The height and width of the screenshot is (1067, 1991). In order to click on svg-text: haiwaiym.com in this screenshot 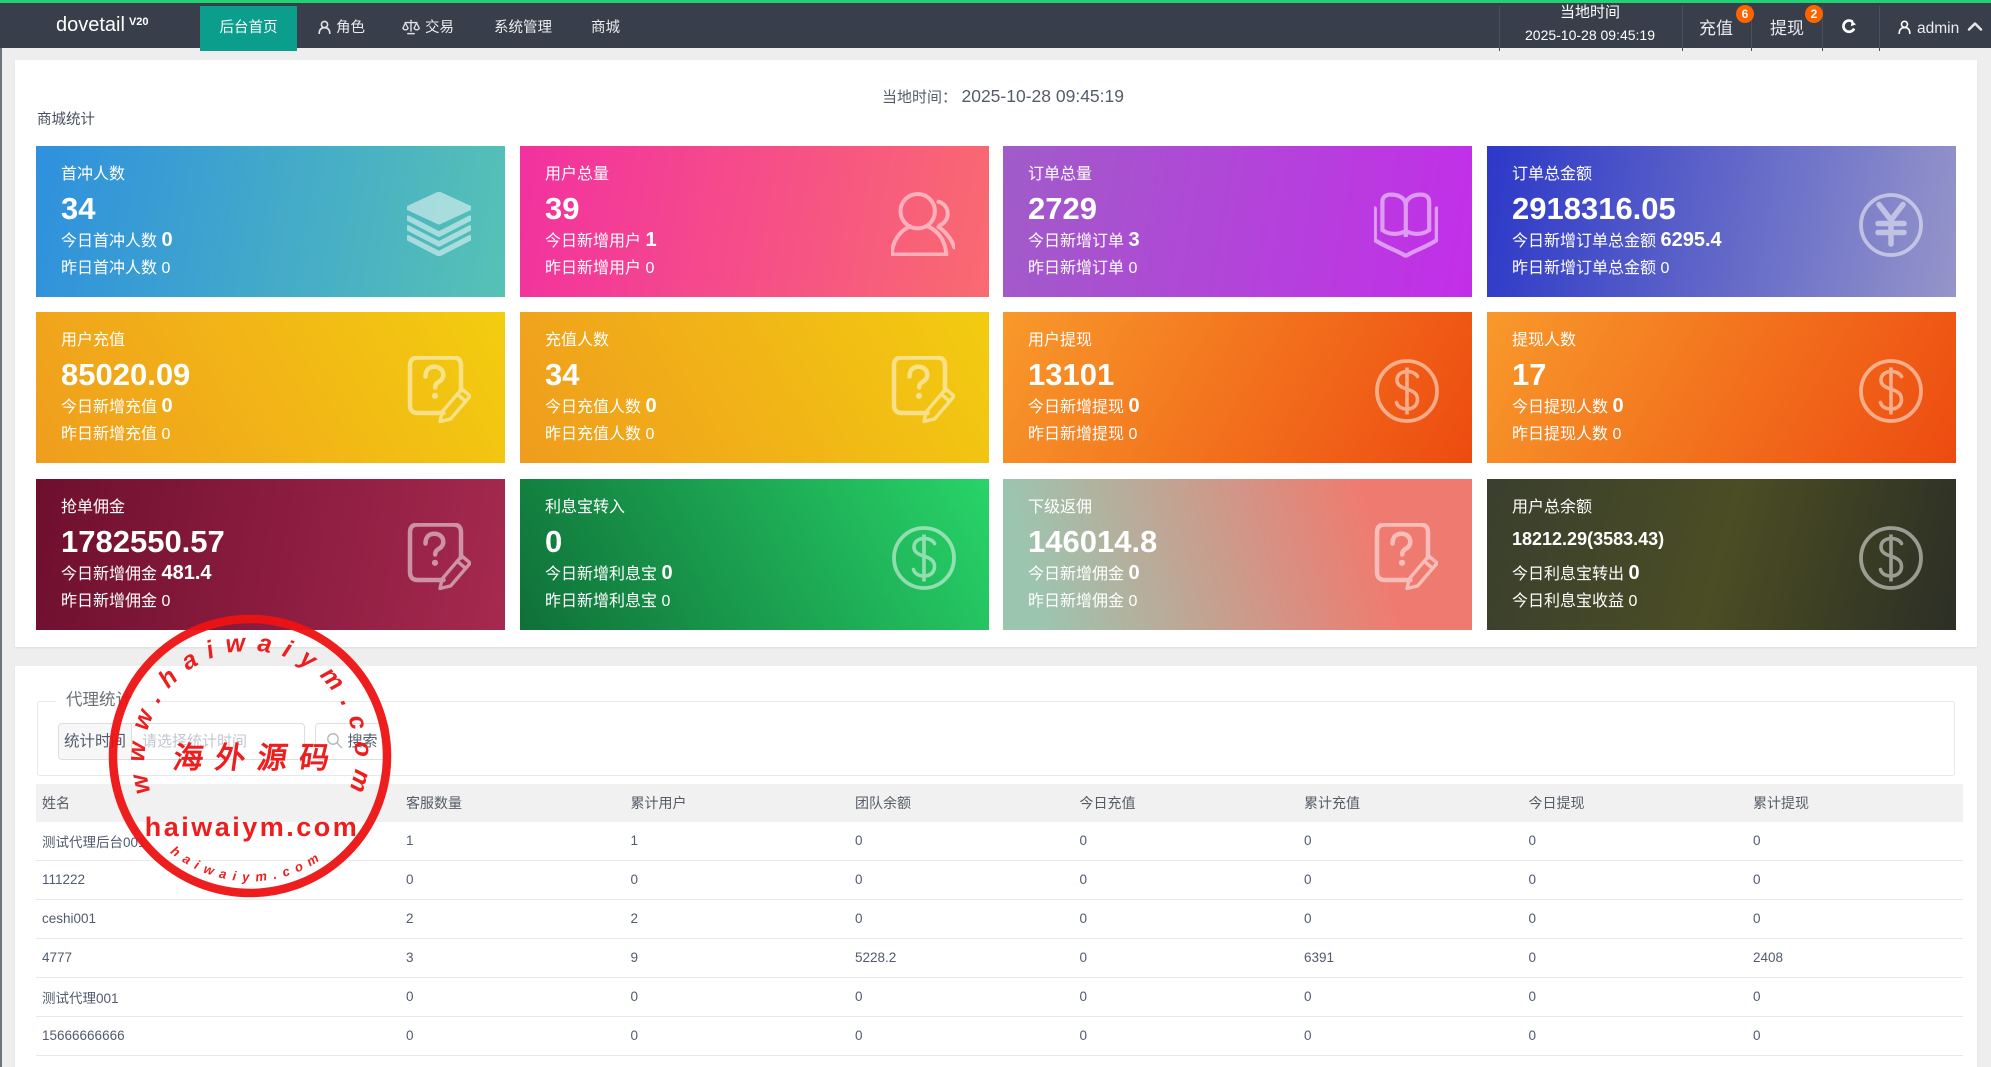, I will do `click(252, 827)`.